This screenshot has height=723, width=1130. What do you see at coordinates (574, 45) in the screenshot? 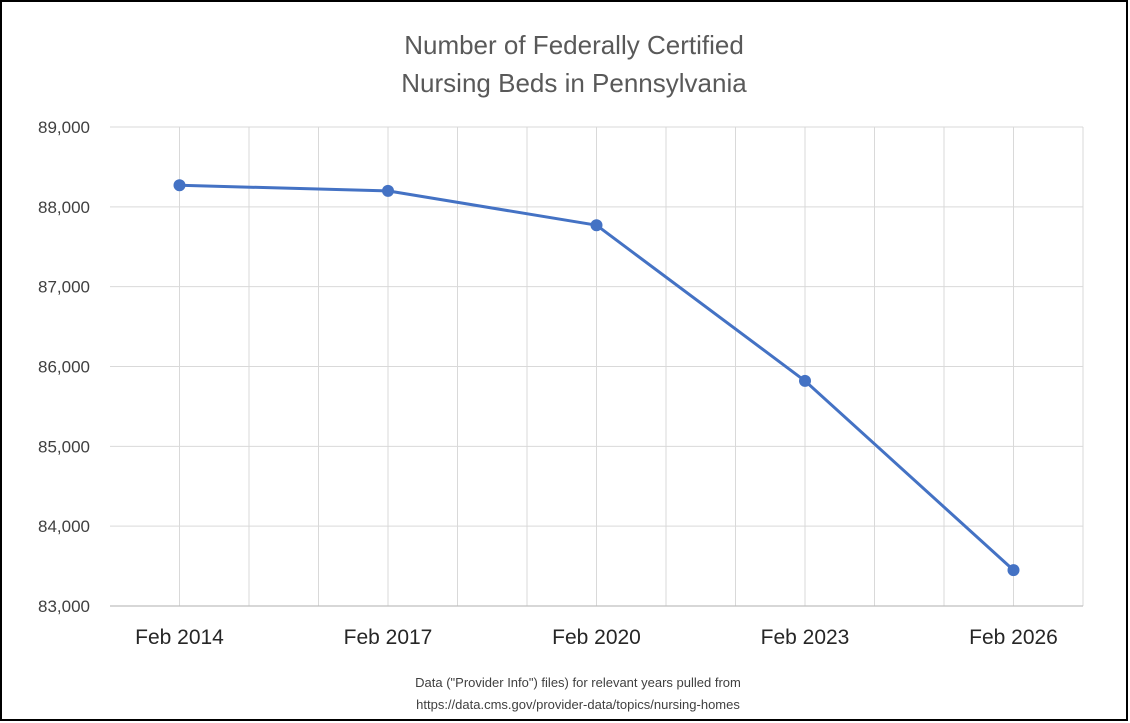
I see `chart-title-line-1: Number of Federally Certified` at bounding box center [574, 45].